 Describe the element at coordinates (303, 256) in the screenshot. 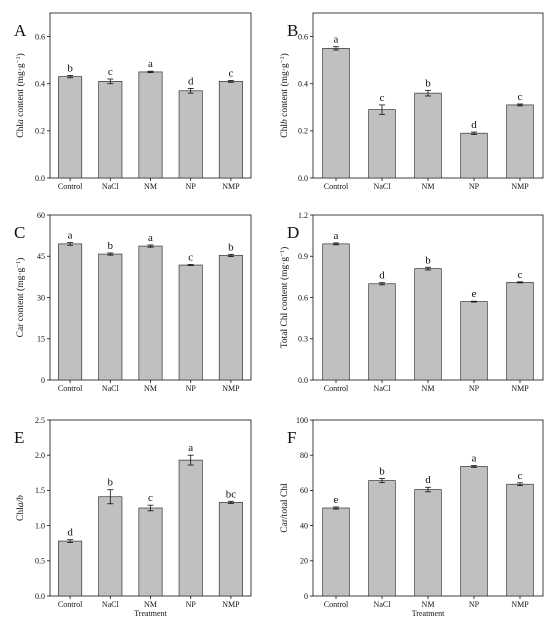

I see `y-tick-label: 0.9` at that location.